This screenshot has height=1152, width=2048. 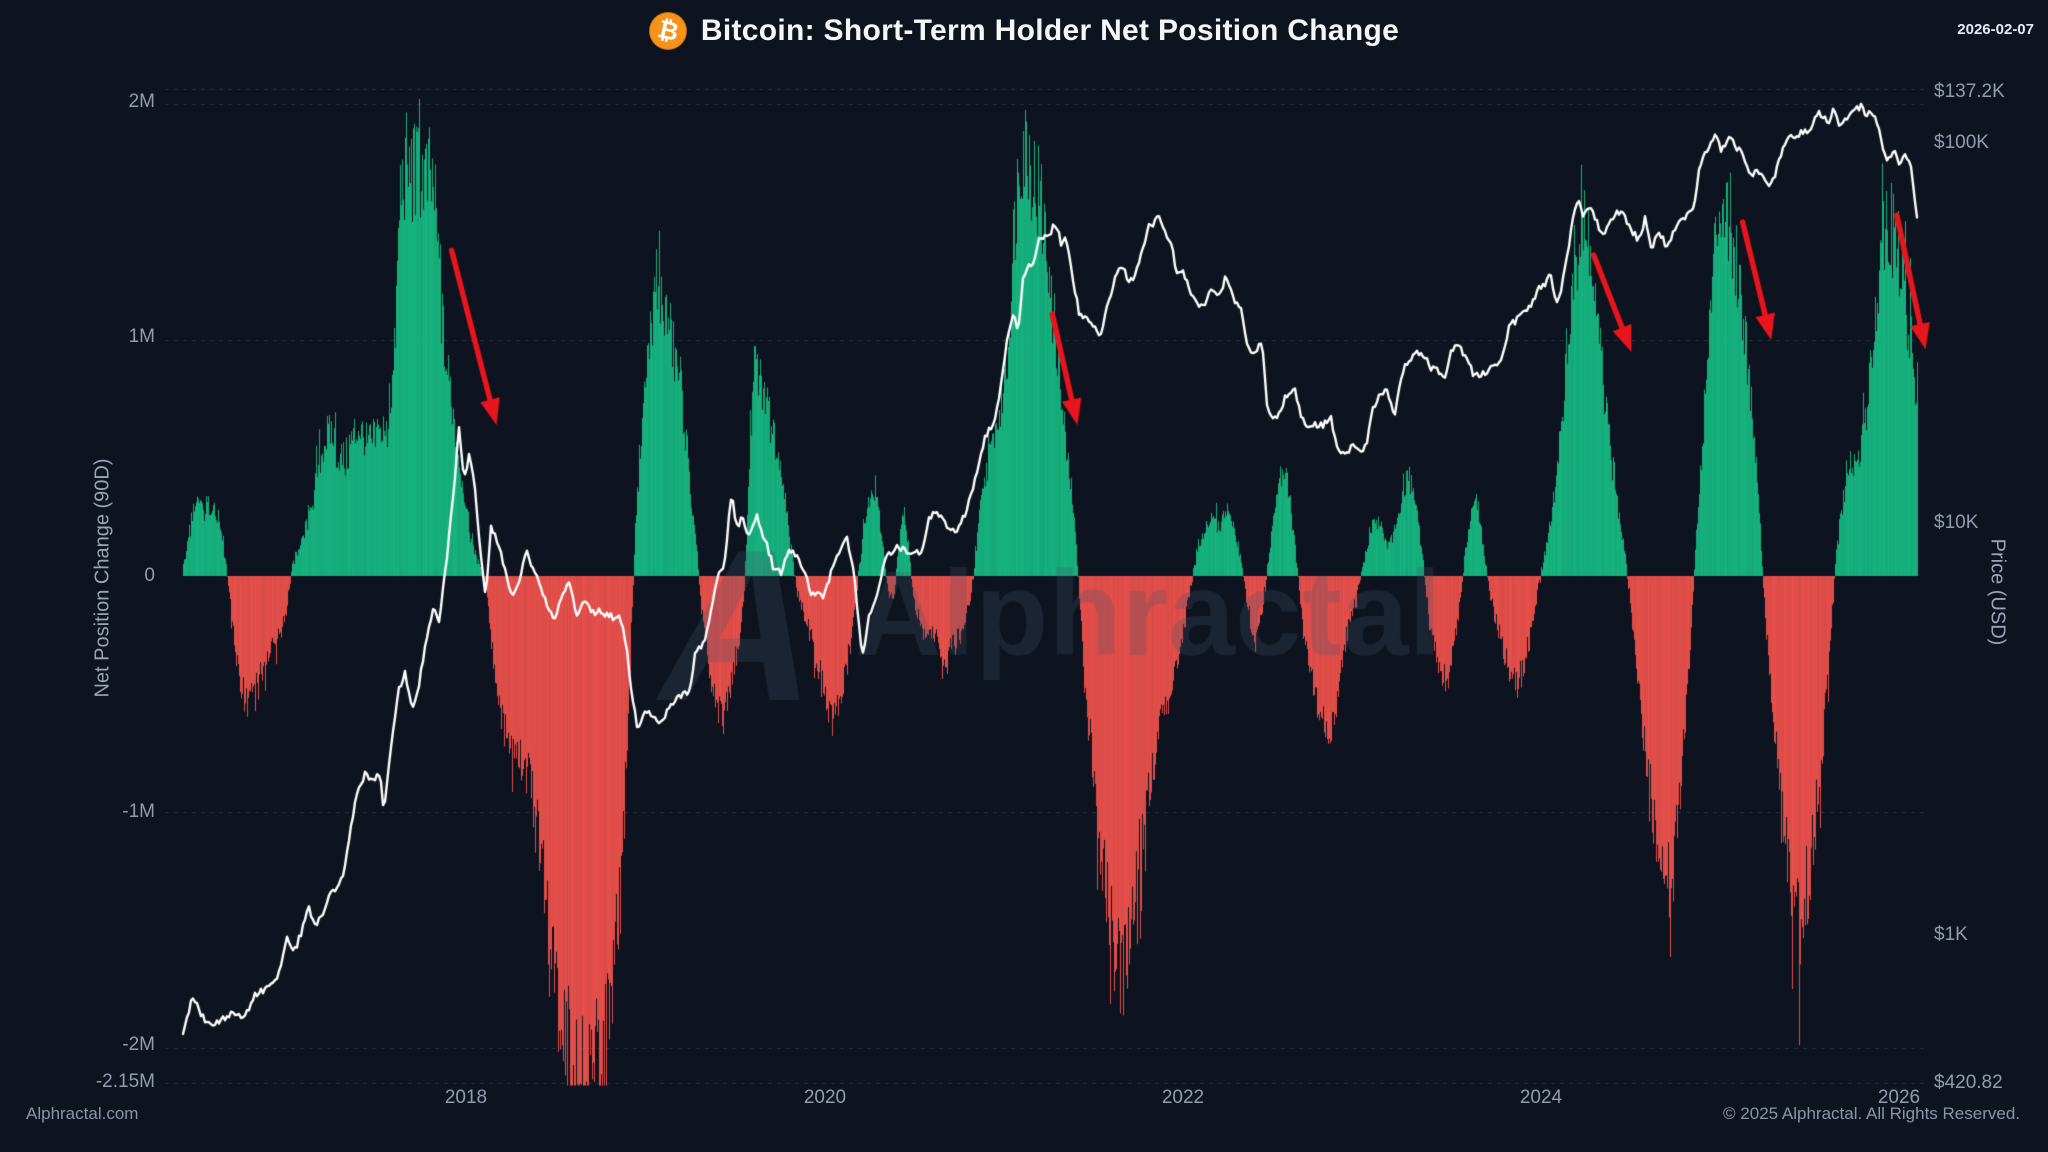 I want to click on bitcoin-icon: ₿, so click(x=667, y=31).